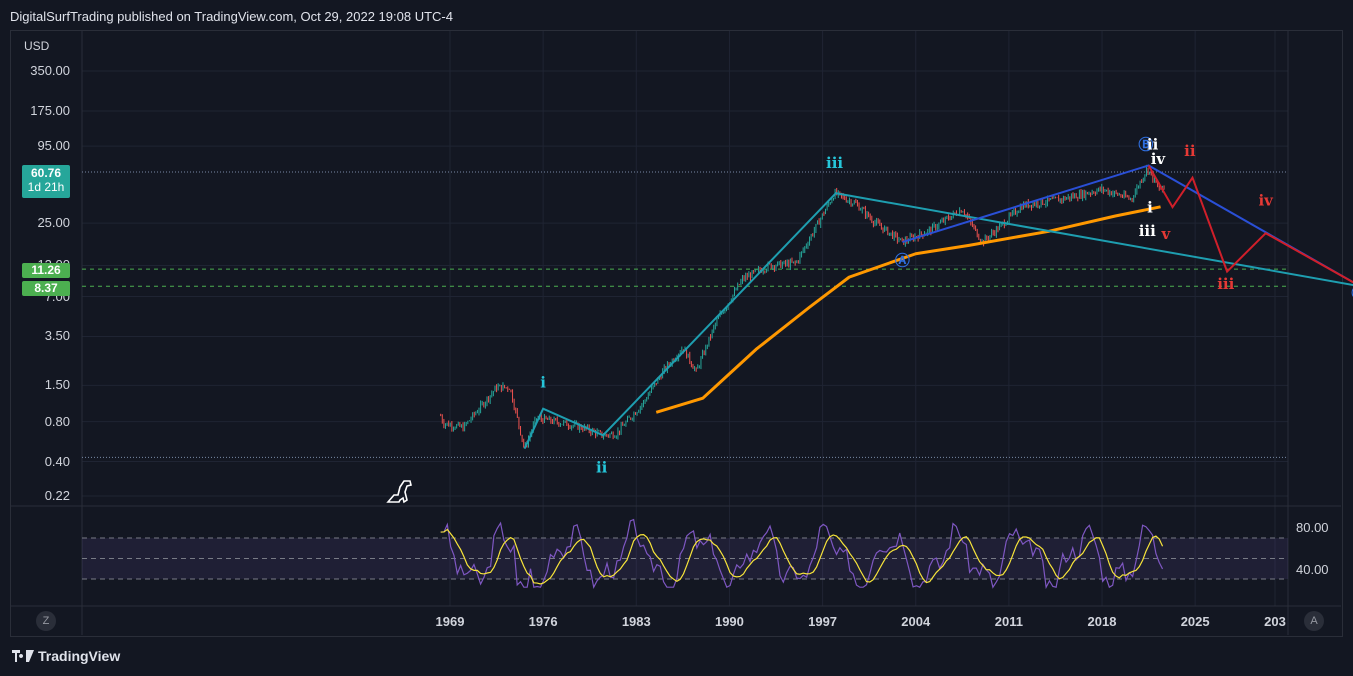  I want to click on time-tick: 1976, so click(543, 621).